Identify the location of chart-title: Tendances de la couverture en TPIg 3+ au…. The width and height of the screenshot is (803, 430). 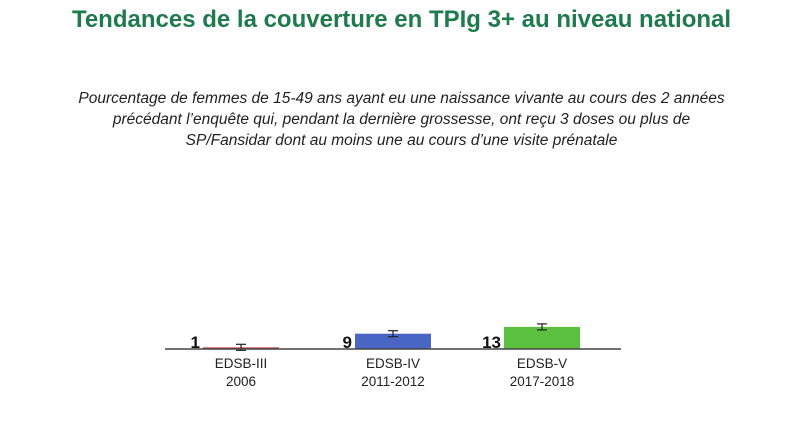
(401, 19).